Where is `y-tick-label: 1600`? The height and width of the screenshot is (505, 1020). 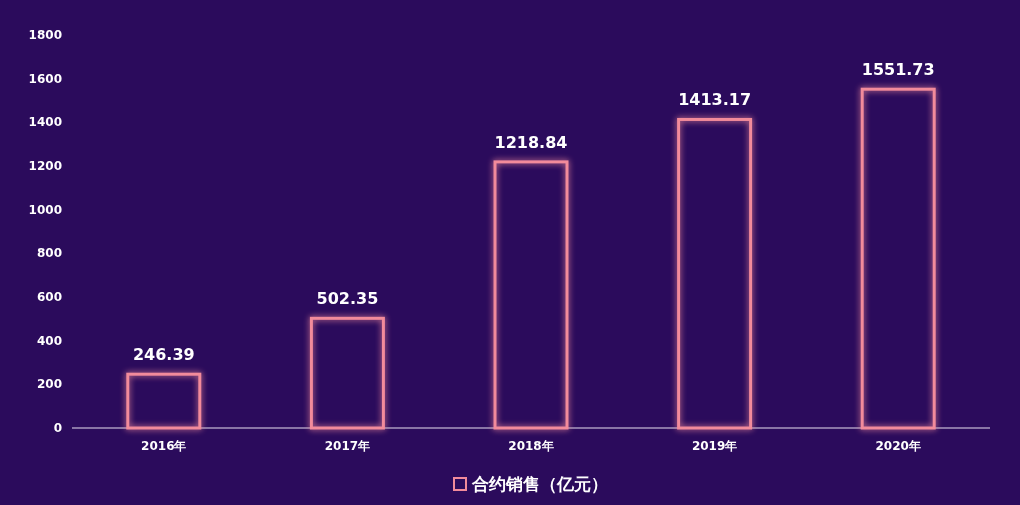 y-tick-label: 1600 is located at coordinates (45, 78).